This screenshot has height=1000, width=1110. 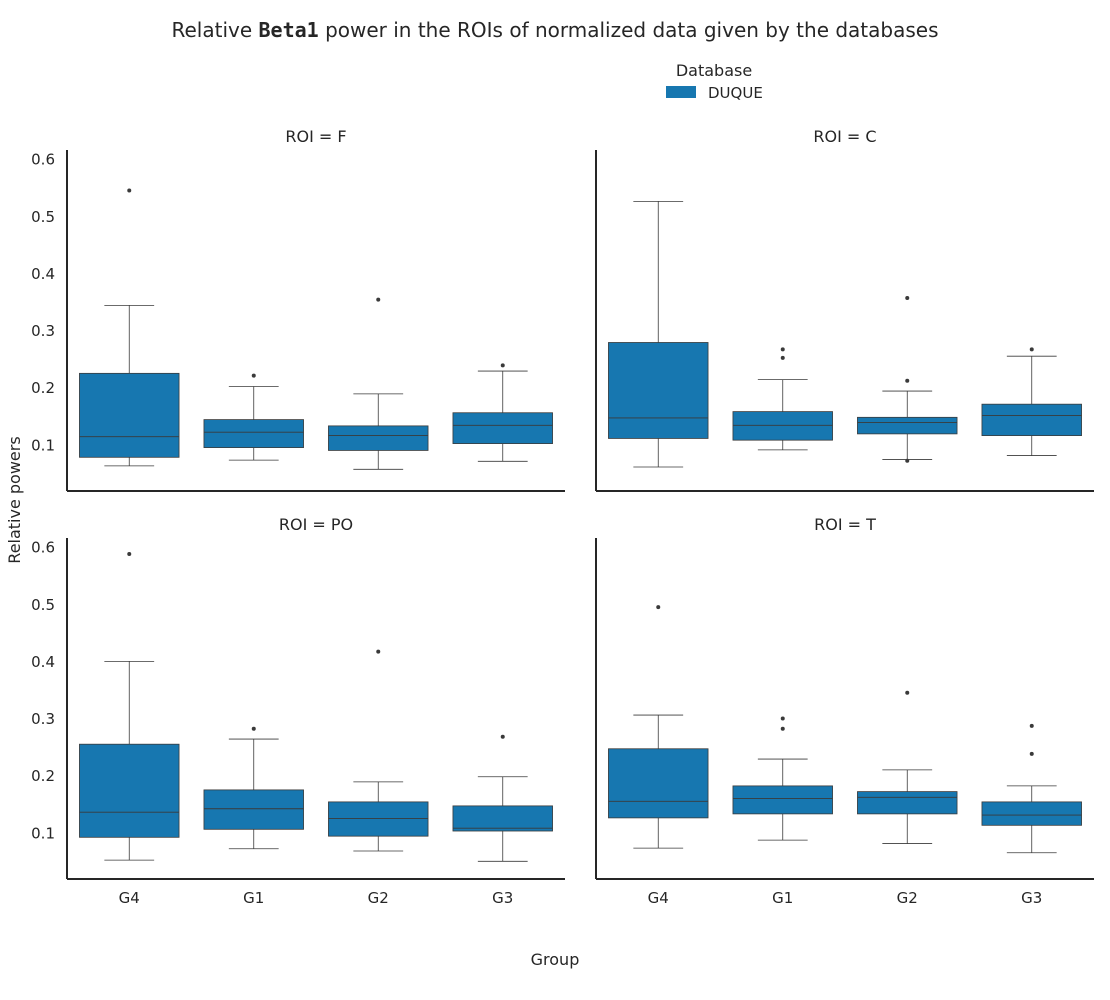 I want to click on legend-title: Database, so click(x=714, y=70).